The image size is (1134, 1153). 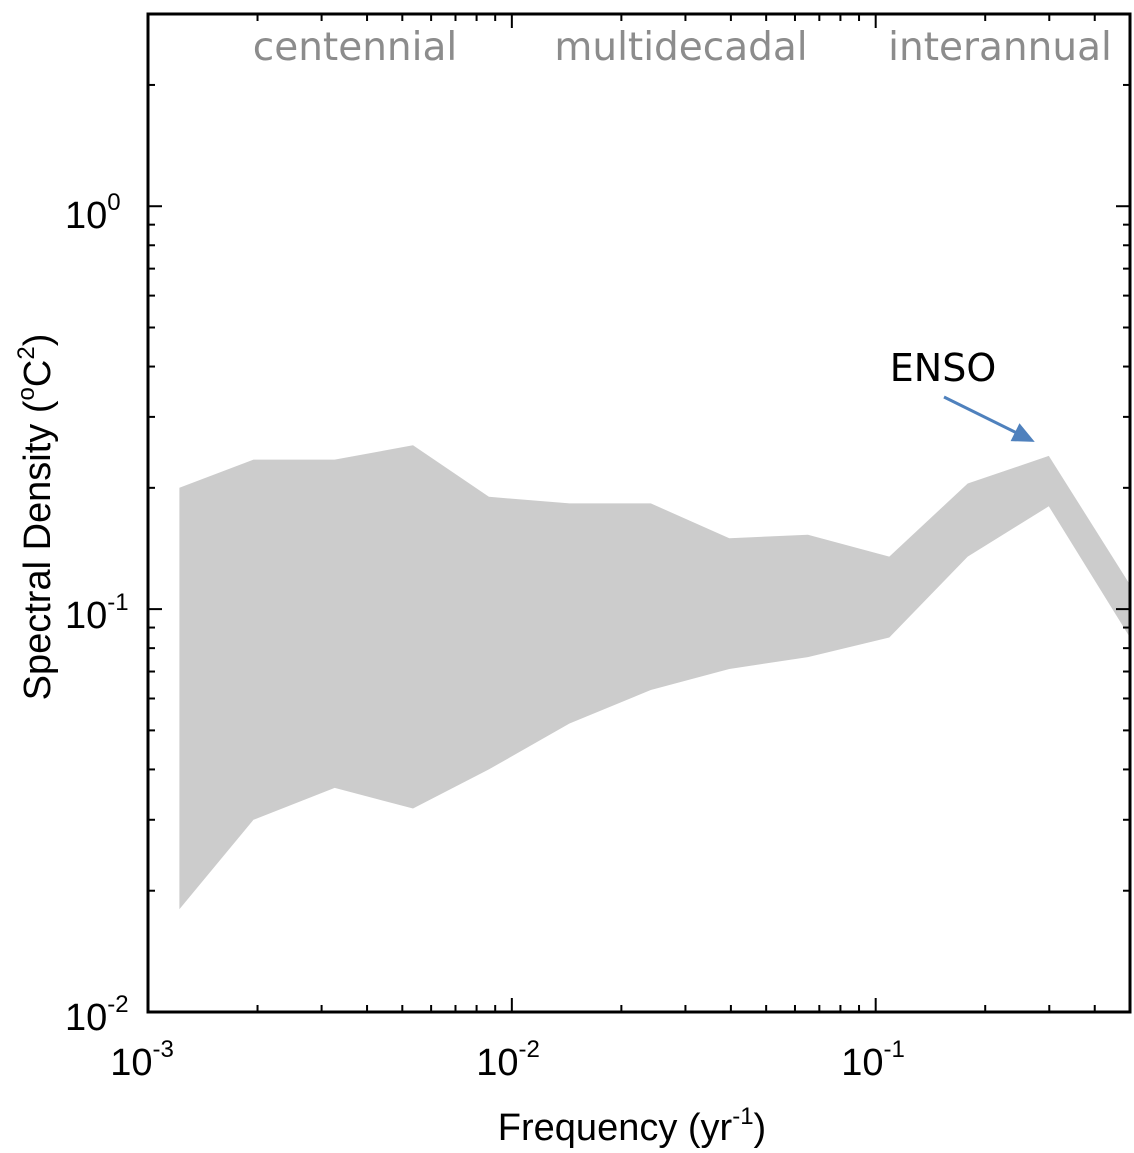 What do you see at coordinates (943, 368) in the screenshot?
I see `enso-annotation-label: ENSO` at bounding box center [943, 368].